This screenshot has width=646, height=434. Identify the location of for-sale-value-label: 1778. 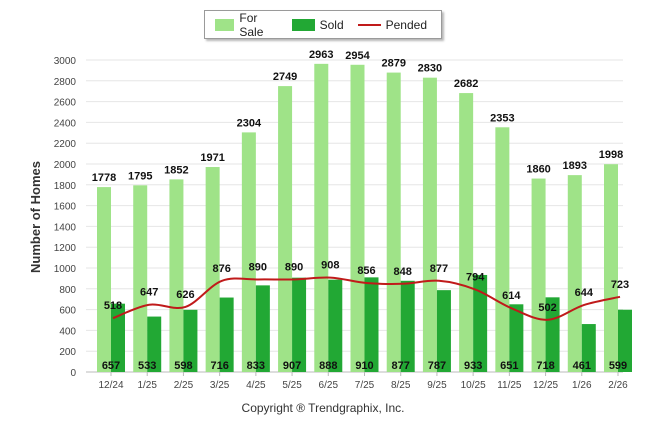
(104, 178).